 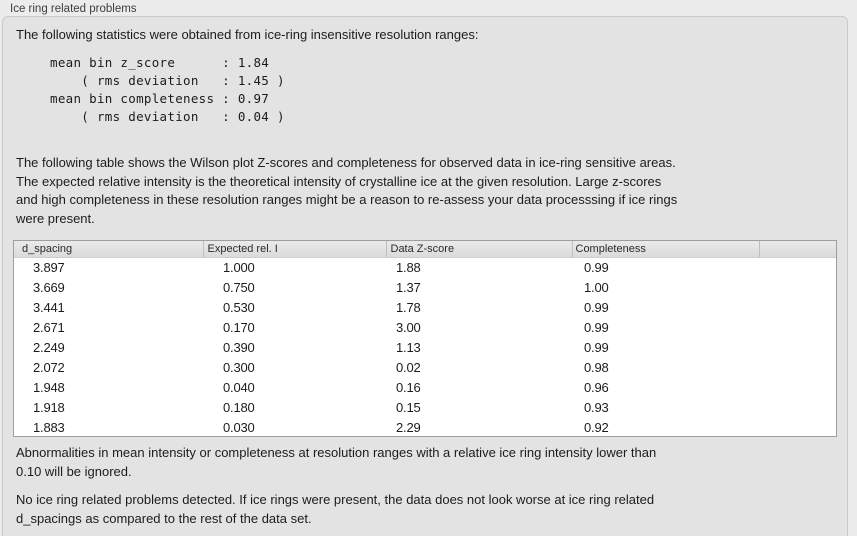 What do you see at coordinates (239, 287) in the screenshot?
I see `table-cell: 0.750` at bounding box center [239, 287].